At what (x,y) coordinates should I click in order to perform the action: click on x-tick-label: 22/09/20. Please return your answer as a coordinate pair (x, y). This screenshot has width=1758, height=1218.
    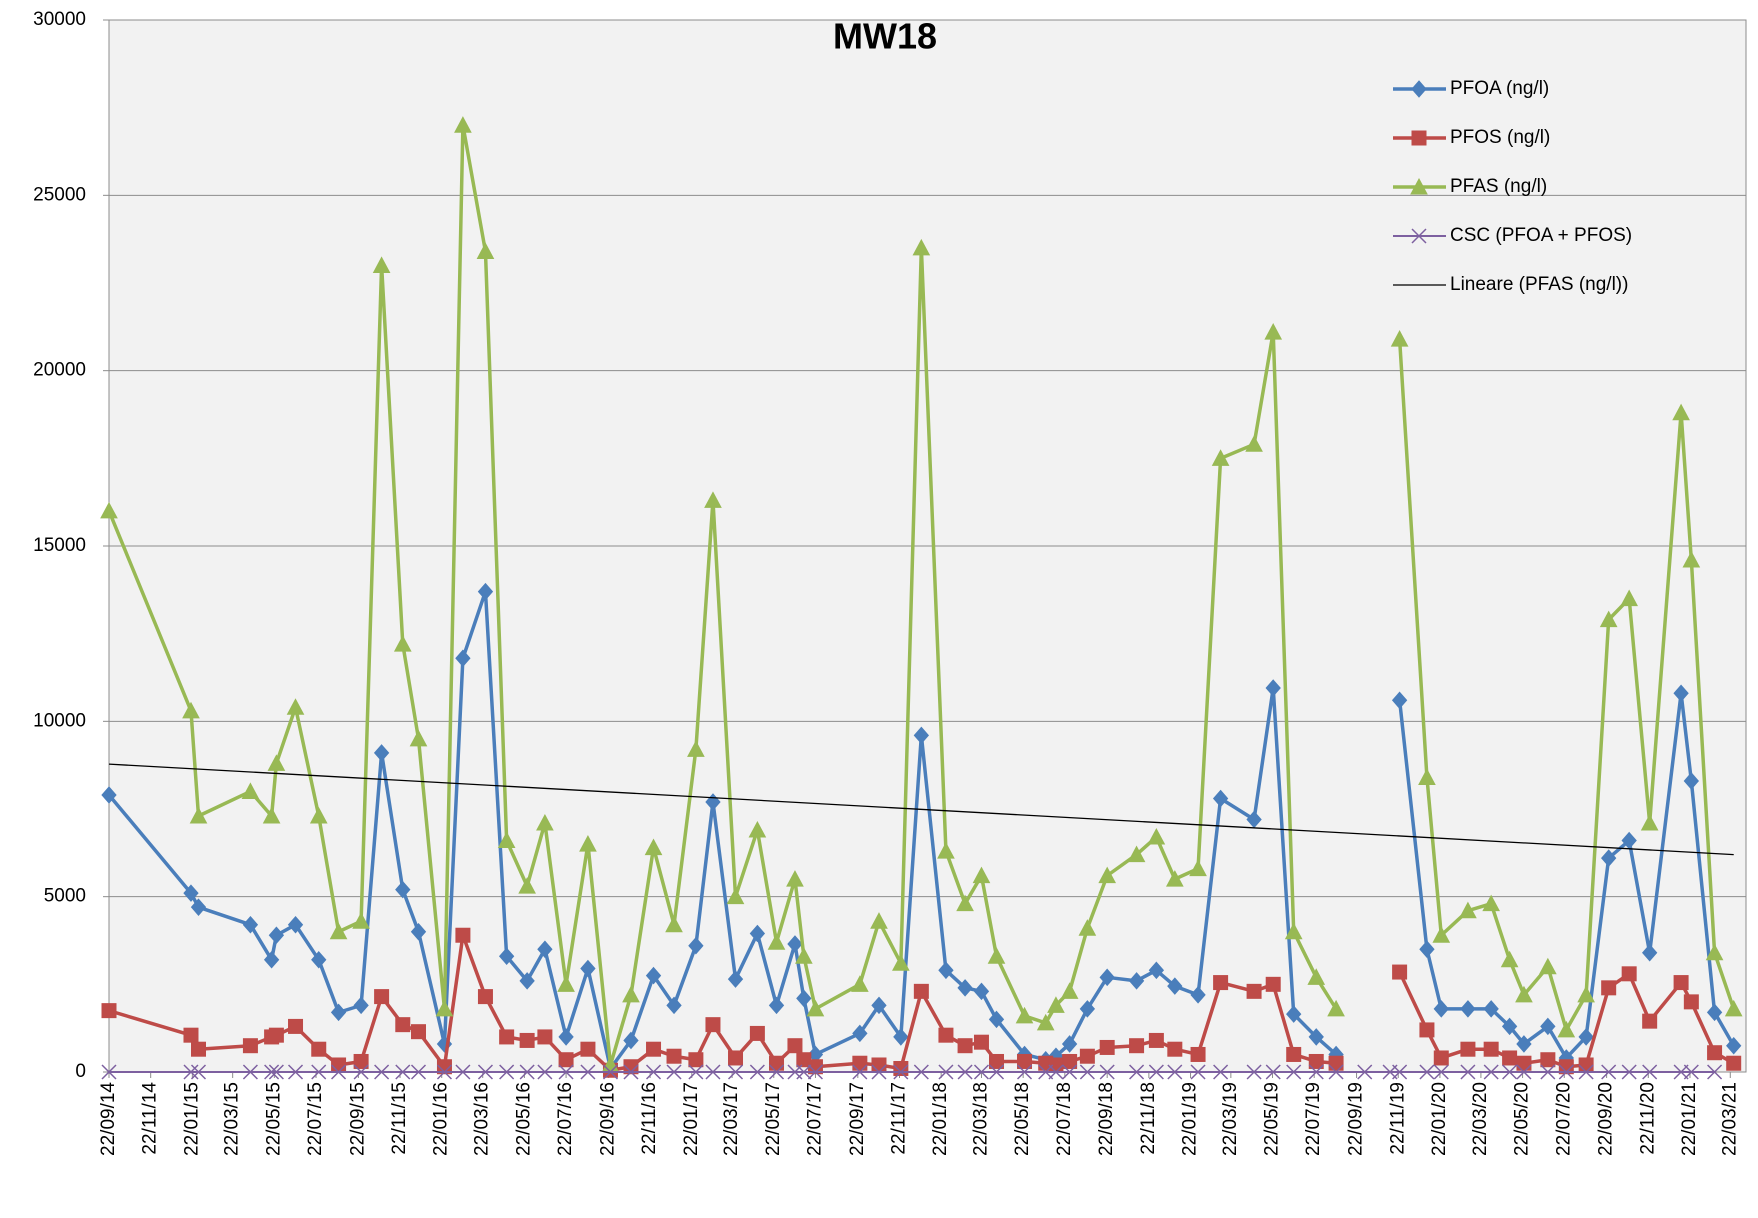
    Looking at the image, I should click on (1606, 1119).